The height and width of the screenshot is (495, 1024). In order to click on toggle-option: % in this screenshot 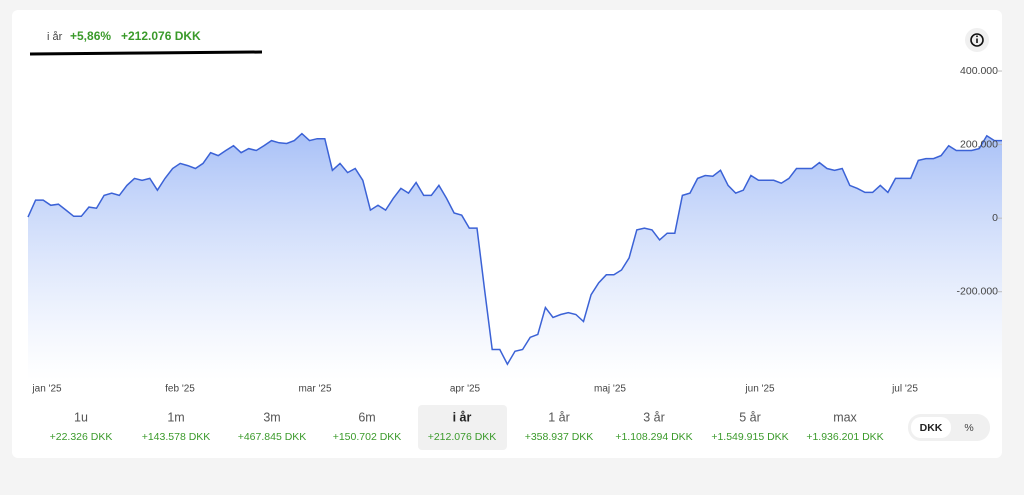, I will do `click(968, 428)`.